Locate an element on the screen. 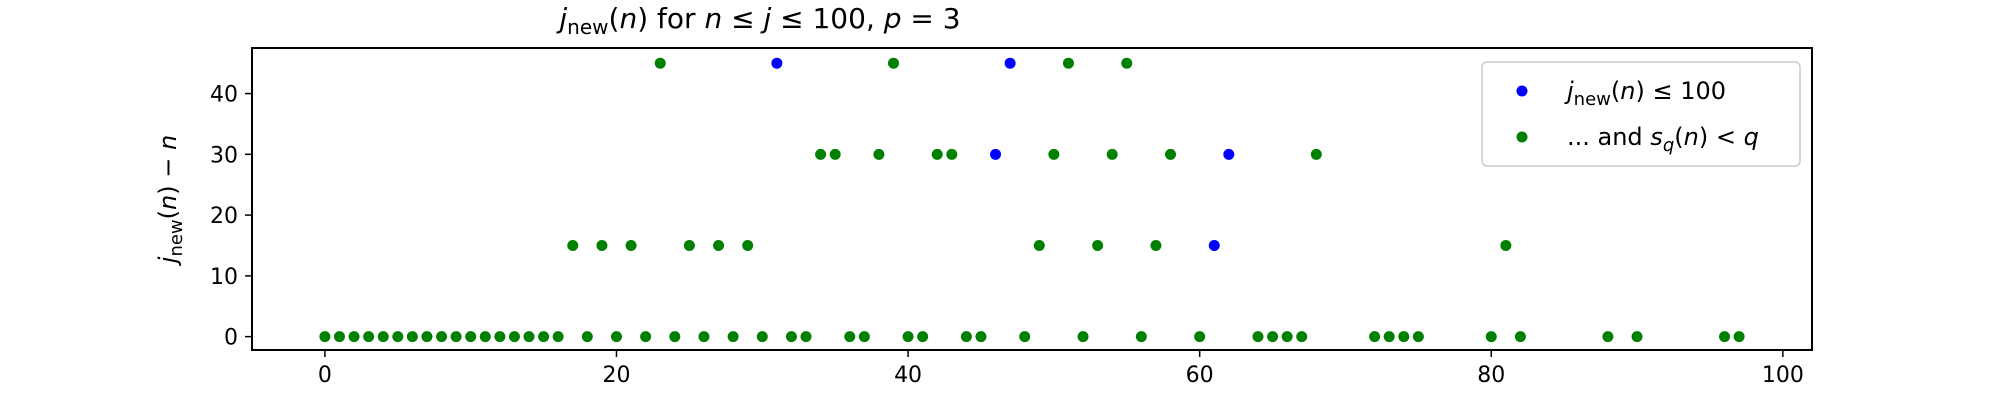  y-axis: 0 10 20 30 40 is located at coordinates (231, 217).